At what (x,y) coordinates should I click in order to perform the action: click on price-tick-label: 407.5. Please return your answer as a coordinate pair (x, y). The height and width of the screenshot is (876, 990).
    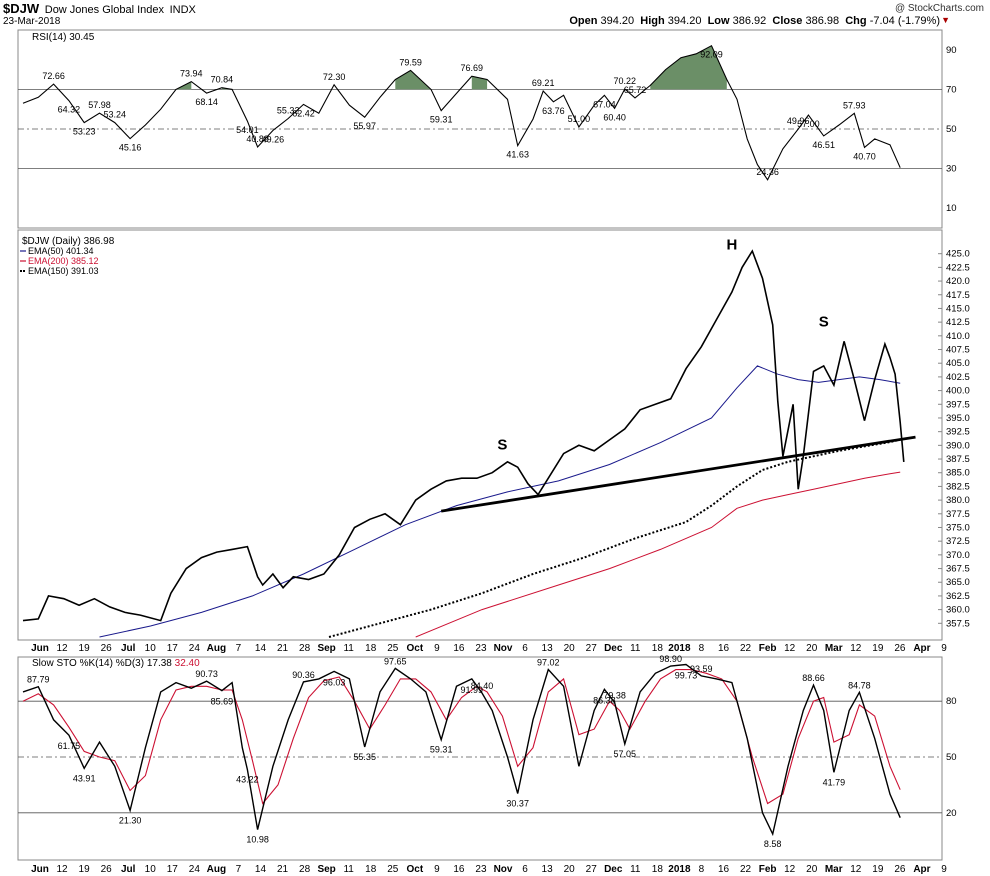
    Looking at the image, I should click on (958, 350).